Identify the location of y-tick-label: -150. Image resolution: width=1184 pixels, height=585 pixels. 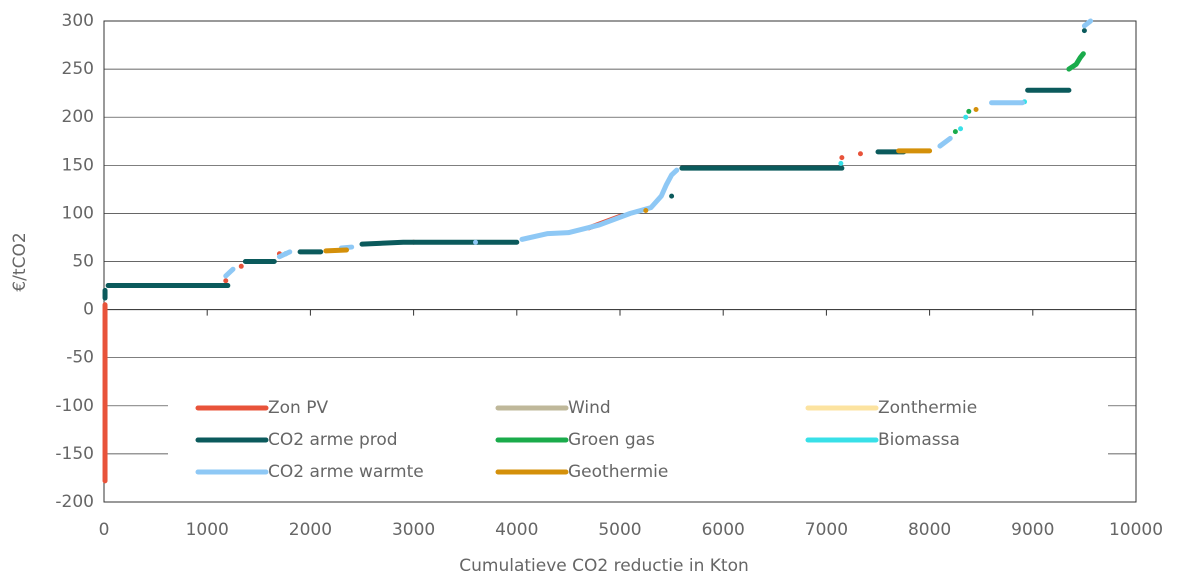
(74, 454).